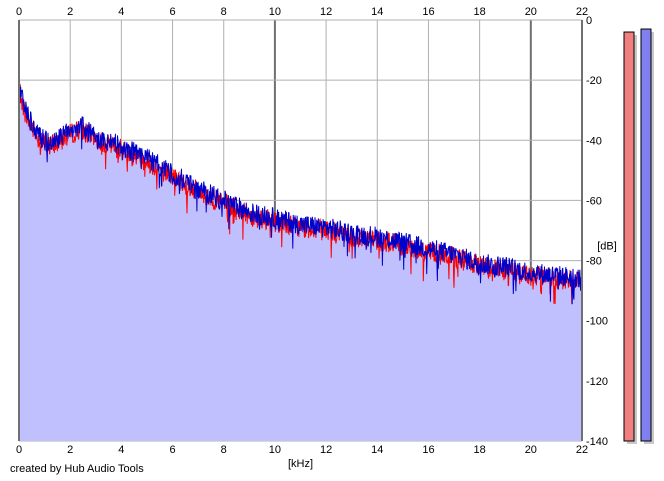 The width and height of the screenshot is (664, 481). What do you see at coordinates (582, 450) in the screenshot?
I see `x-tick-label-bottom: 22` at bounding box center [582, 450].